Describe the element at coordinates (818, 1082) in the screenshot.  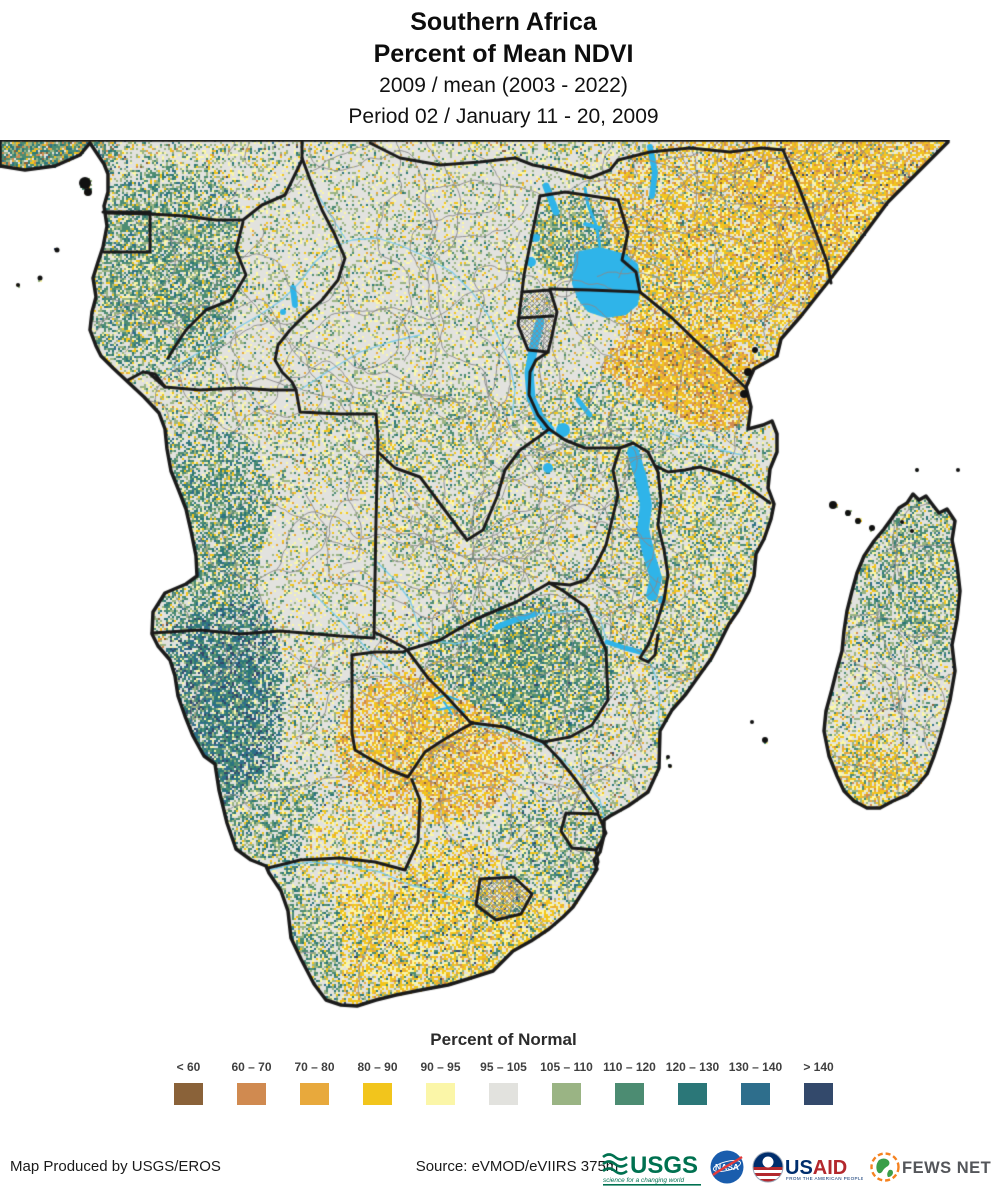
I see `legend-class: > 140` at that location.